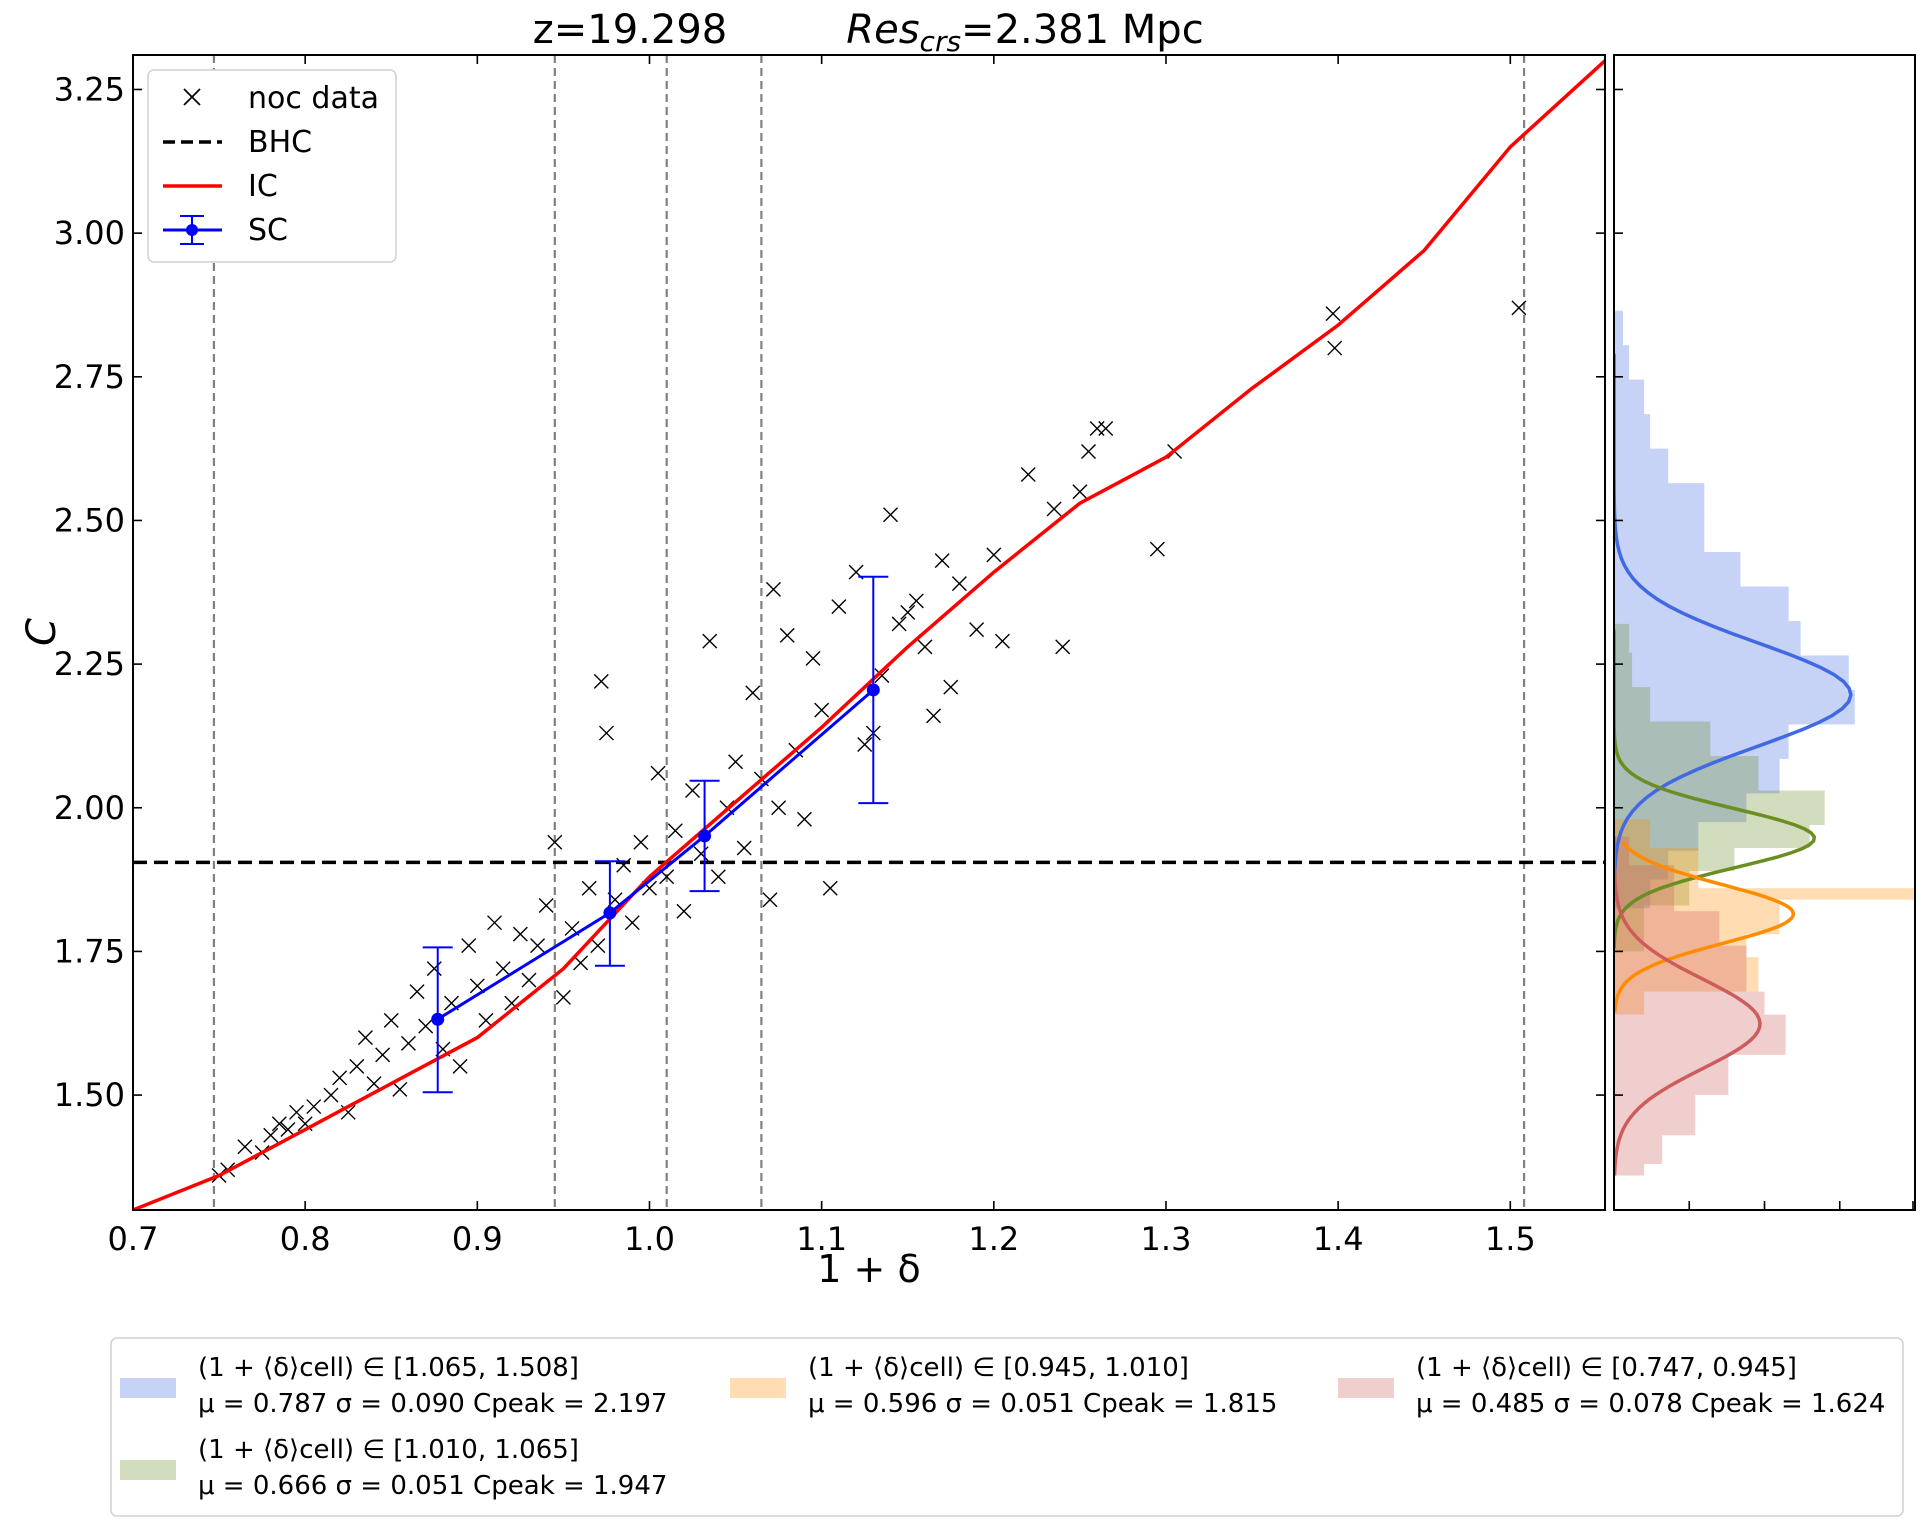 The image size is (1924, 1523). Describe the element at coordinates (192, 230) in the screenshot. I see `legend-swatch-sc` at that location.